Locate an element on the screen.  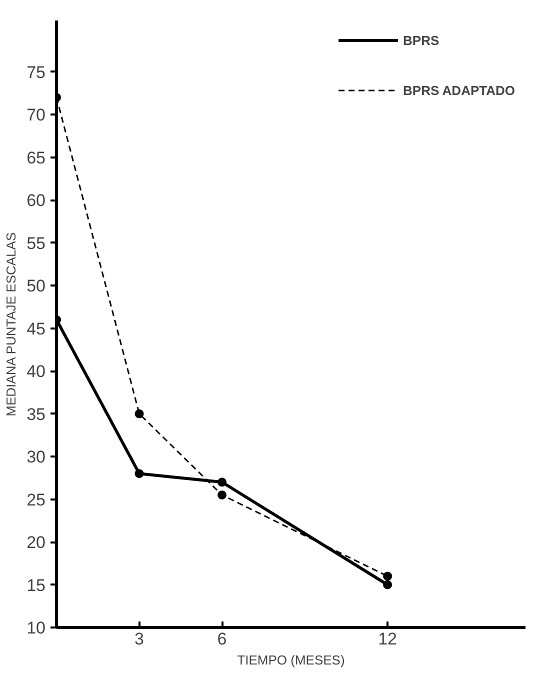
legend-label: BPRS ADAPTADO is located at coordinates (459, 90).